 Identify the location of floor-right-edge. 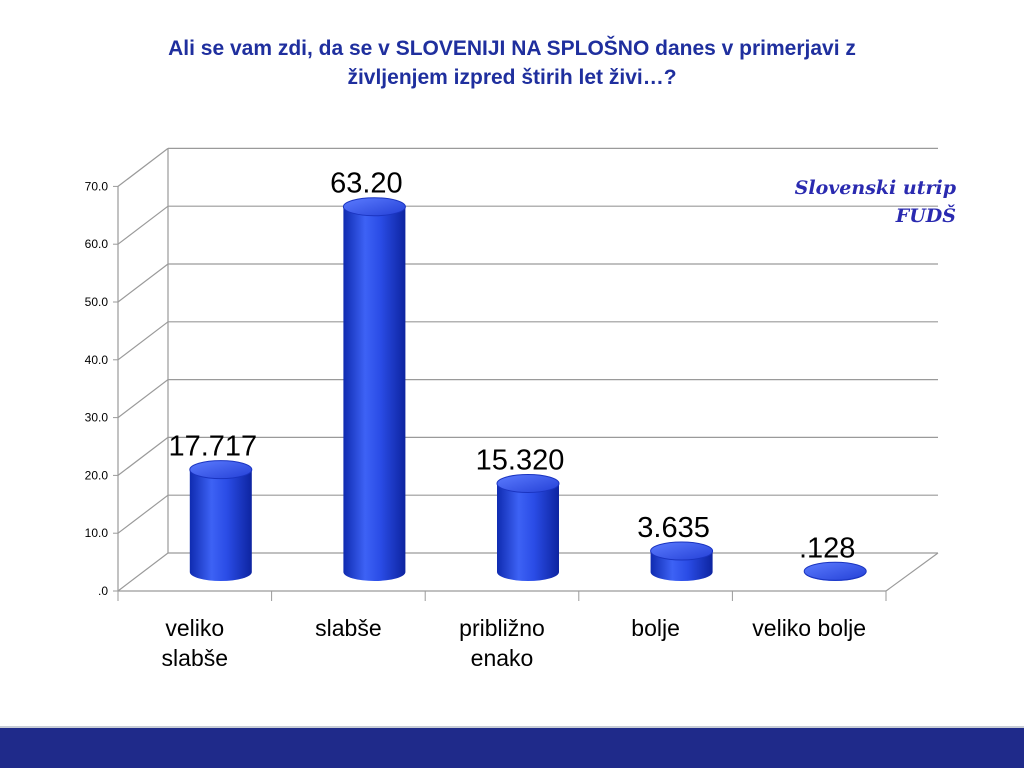
(912, 572).